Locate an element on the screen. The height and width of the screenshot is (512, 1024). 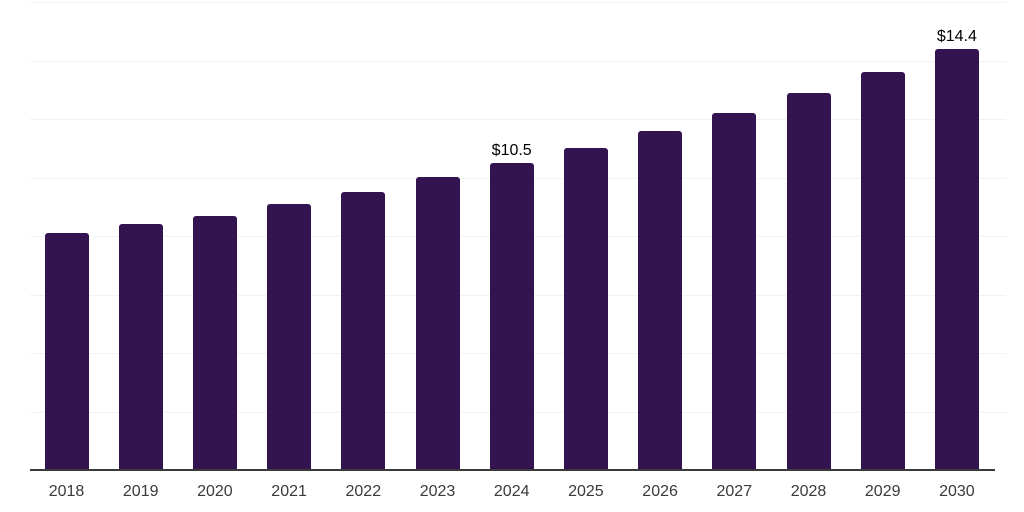
bar-2022 is located at coordinates (363, 331).